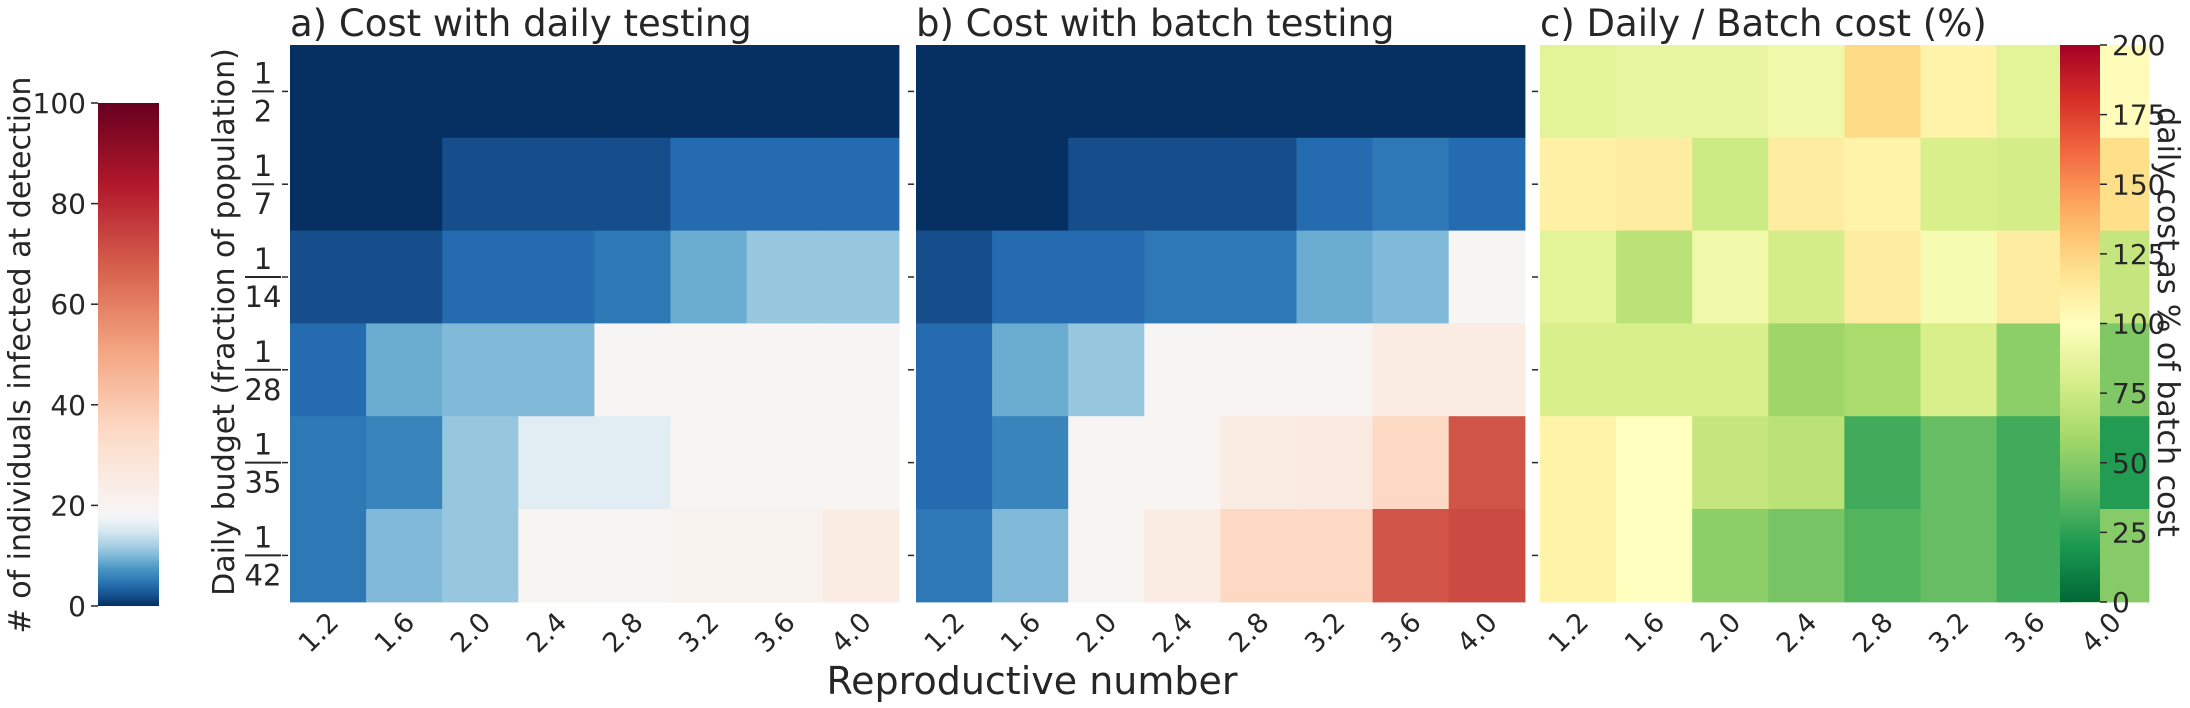 The height and width of the screenshot is (708, 2190). What do you see at coordinates (1835, 633) in the screenshot?
I see `panel-c-x-ticks: 1.2 1.6 2.0 2.4 2.8 3.2 3.6 4.0` at bounding box center [1835, 633].